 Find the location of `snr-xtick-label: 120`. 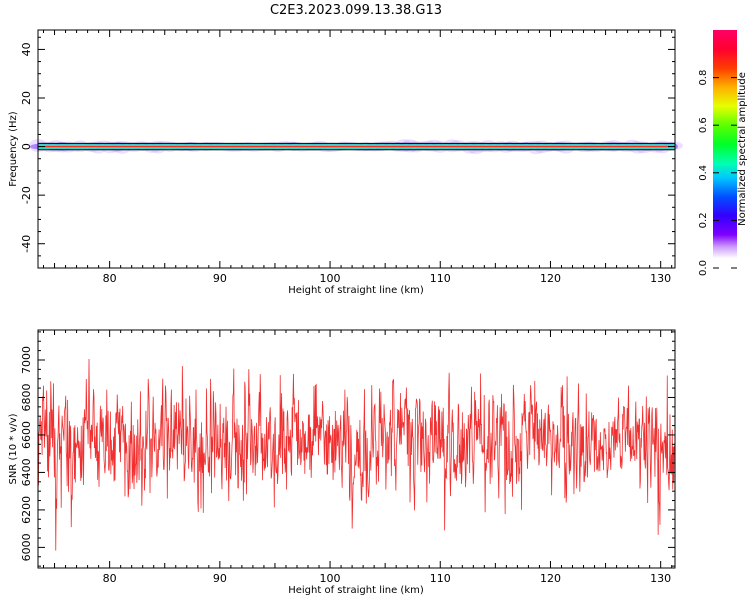

snr-xtick-label: 120 is located at coordinates (550, 578).